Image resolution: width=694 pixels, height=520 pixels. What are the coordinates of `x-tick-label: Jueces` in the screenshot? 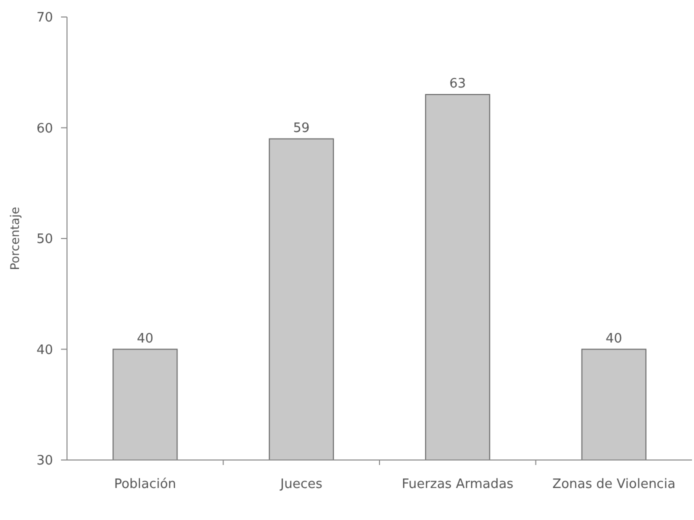 It's located at (301, 484).